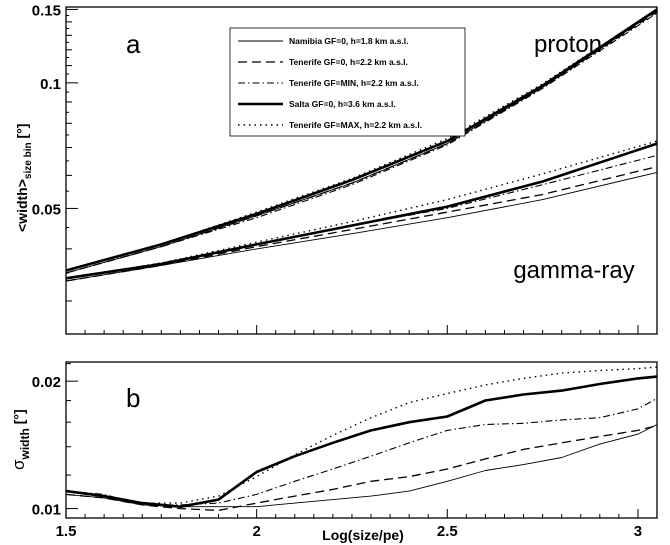  I want to click on panel-b-ylabel: σwidth [°], so click(20, 439).